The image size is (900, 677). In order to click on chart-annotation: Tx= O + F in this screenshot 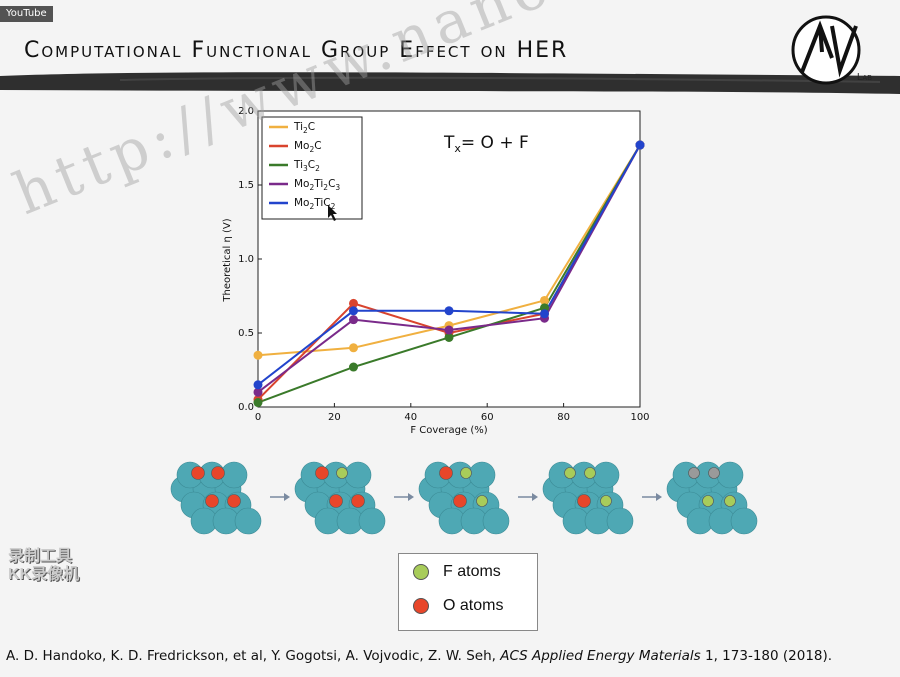, I will do `click(486, 144)`.